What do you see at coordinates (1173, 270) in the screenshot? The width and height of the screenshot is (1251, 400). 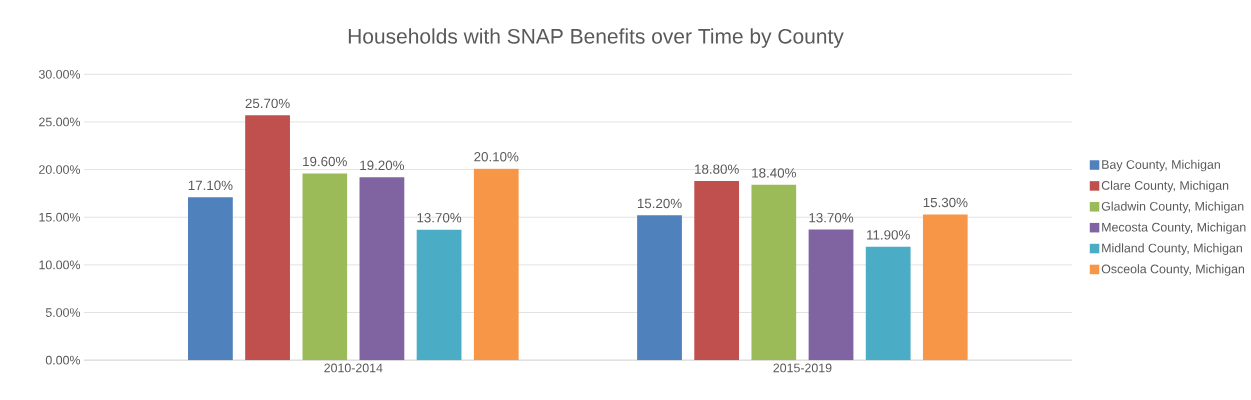 I see `legend-label: Osceola County, Michigan` at bounding box center [1173, 270].